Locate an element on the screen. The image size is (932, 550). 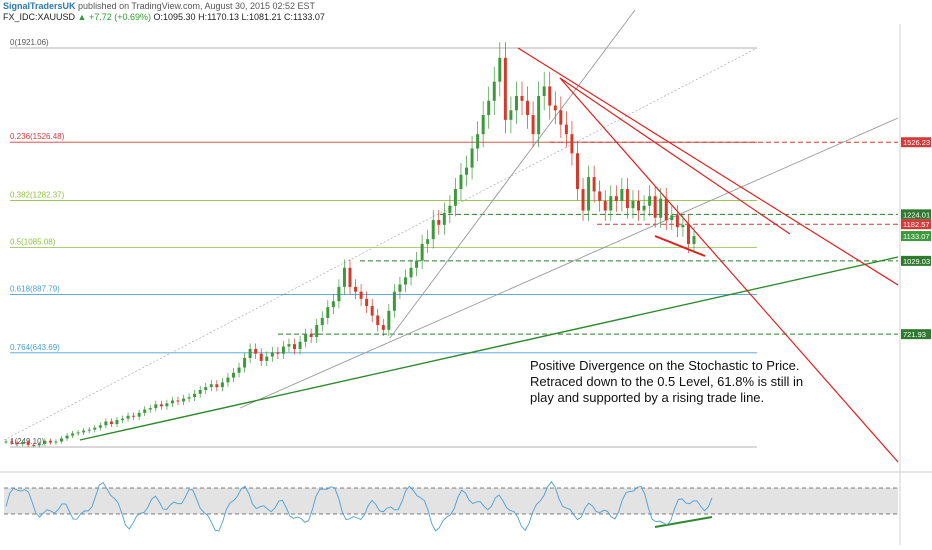
price-label: 1029.03 is located at coordinates (916, 261).